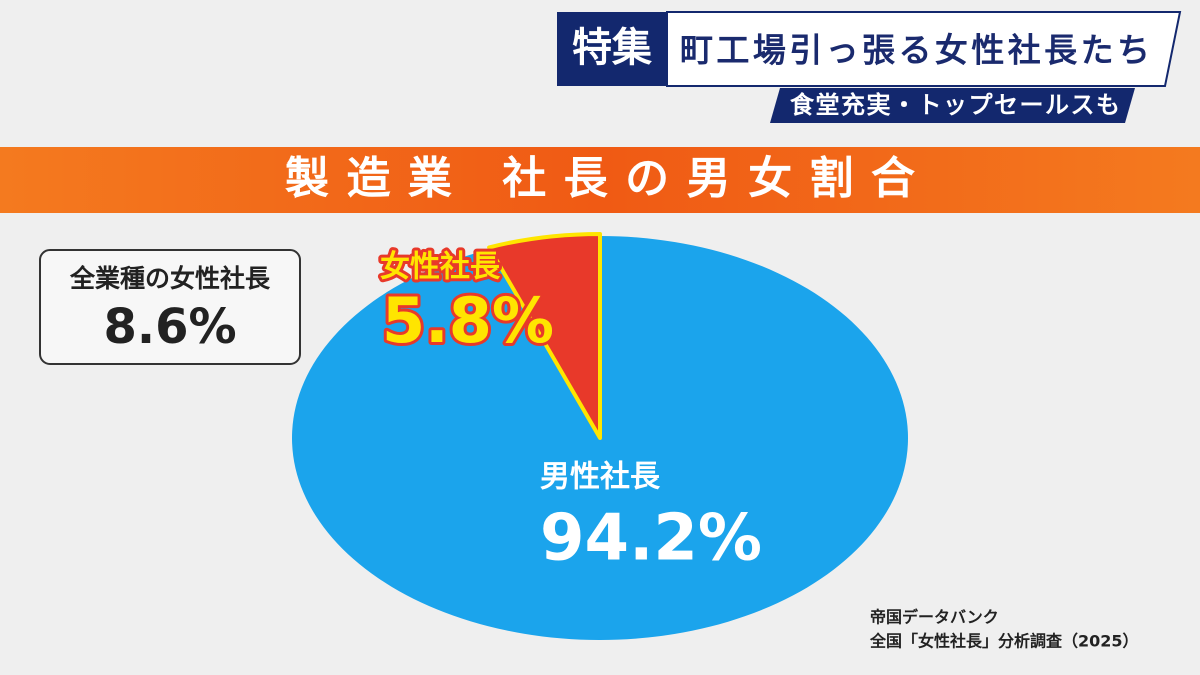 The height and width of the screenshot is (675, 1200). I want to click on annotation-value: 8.6%, so click(169, 327).